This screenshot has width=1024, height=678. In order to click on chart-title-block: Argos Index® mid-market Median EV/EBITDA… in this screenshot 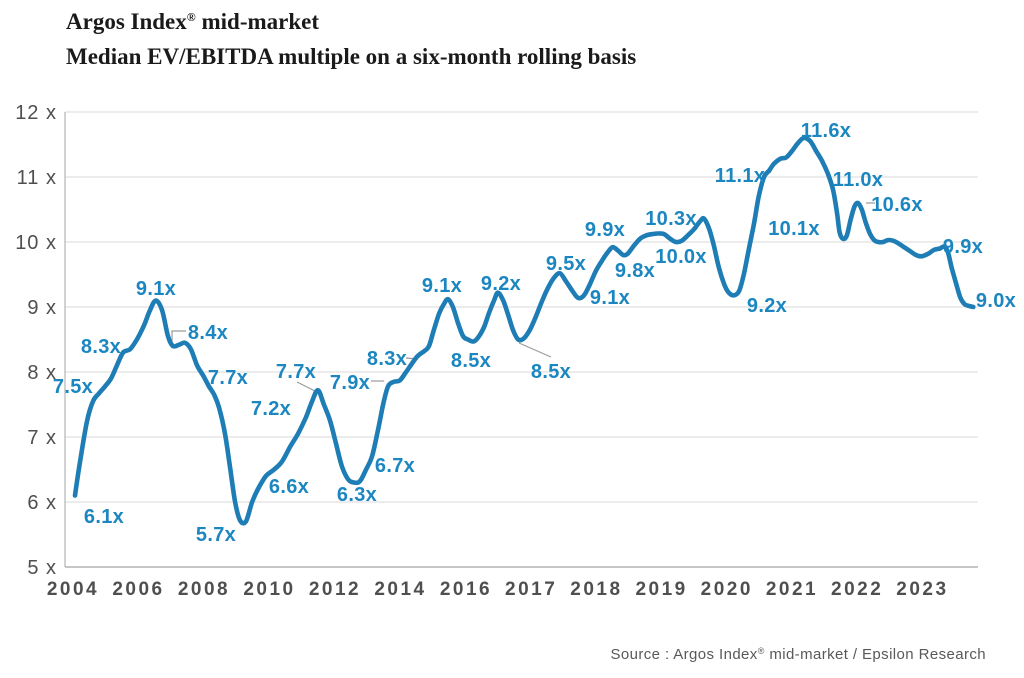, I will do `click(351, 39)`.